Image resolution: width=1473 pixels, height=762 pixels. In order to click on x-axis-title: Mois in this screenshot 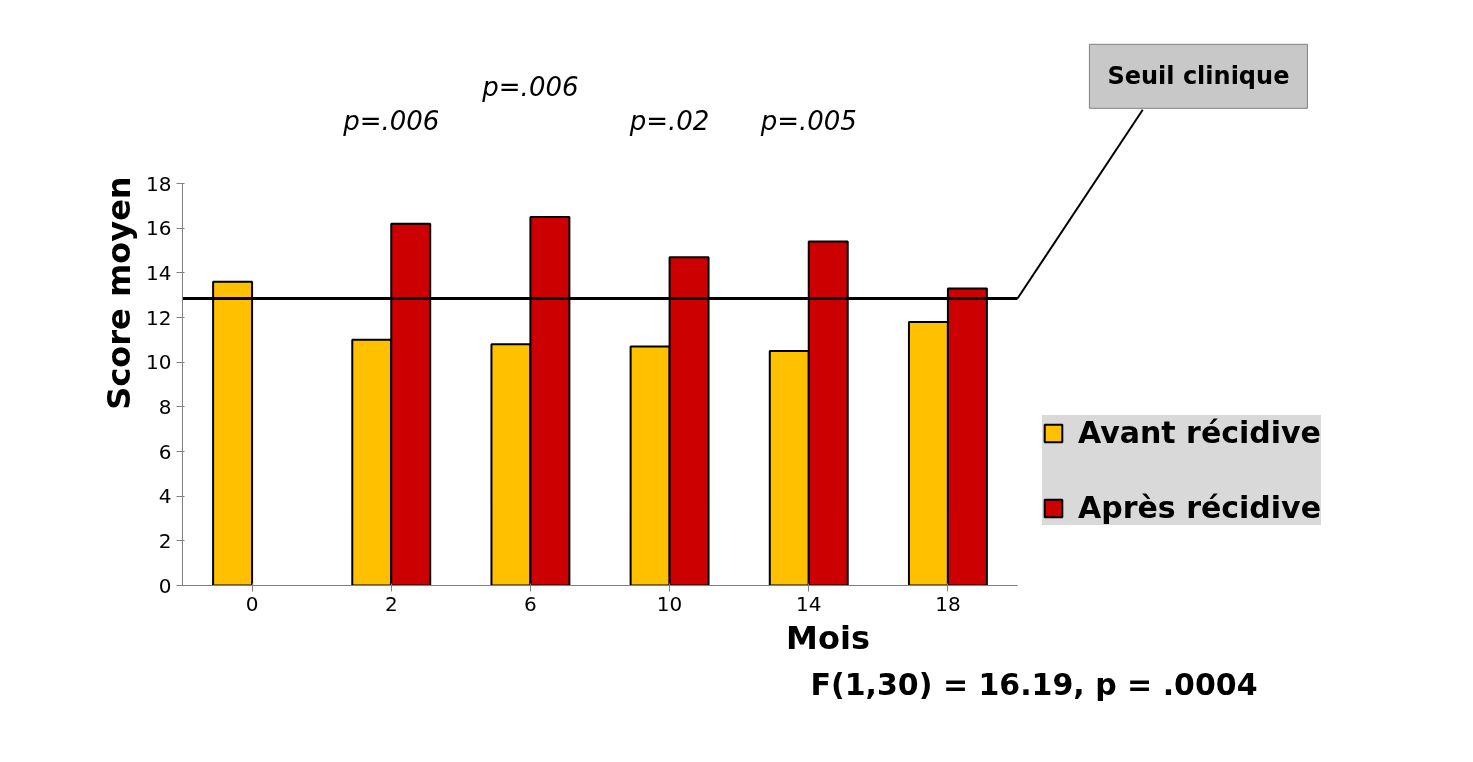, I will do `click(828, 637)`.